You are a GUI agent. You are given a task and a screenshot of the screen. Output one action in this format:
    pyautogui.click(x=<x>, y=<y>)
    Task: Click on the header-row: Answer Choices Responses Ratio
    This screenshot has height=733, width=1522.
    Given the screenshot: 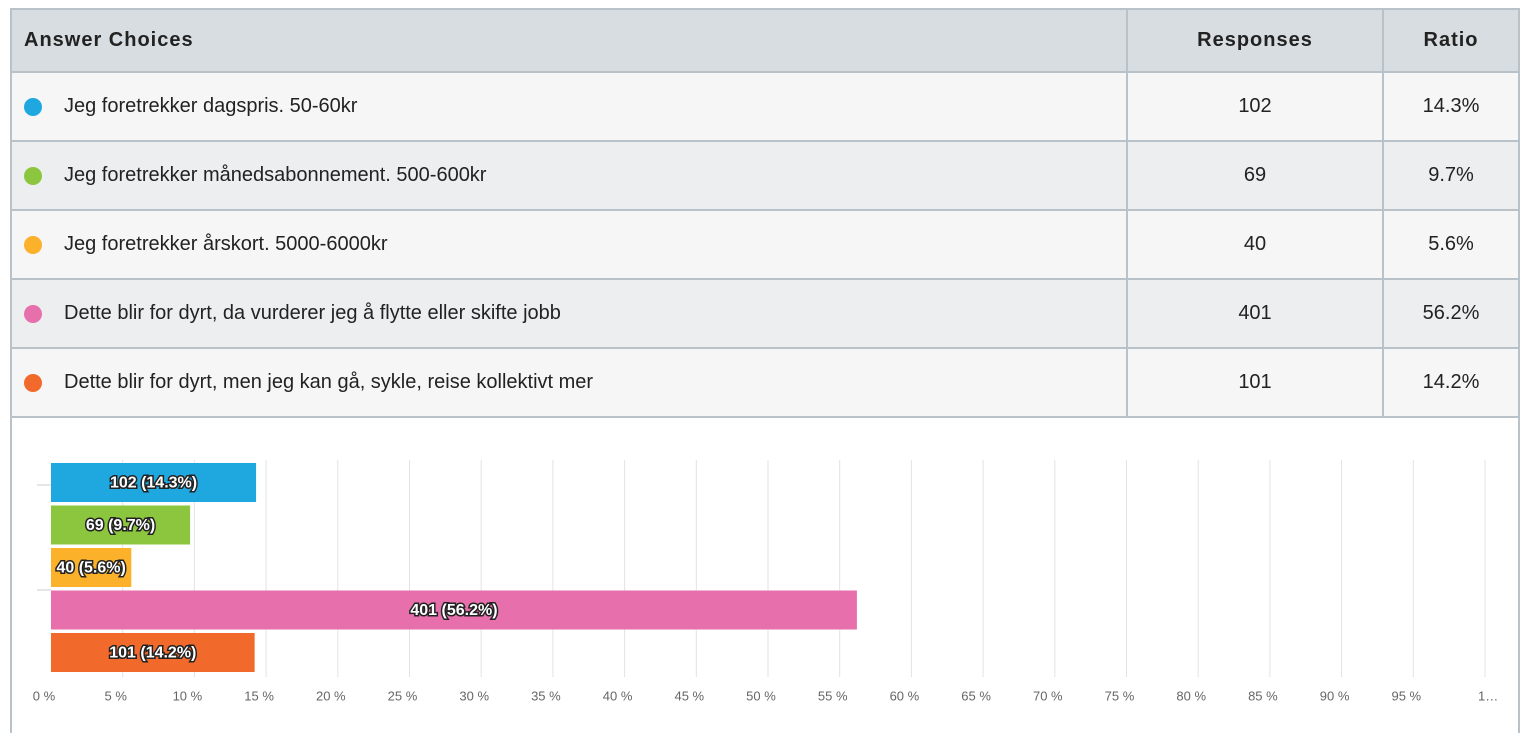 What is the action you would take?
    pyautogui.click(x=765, y=40)
    